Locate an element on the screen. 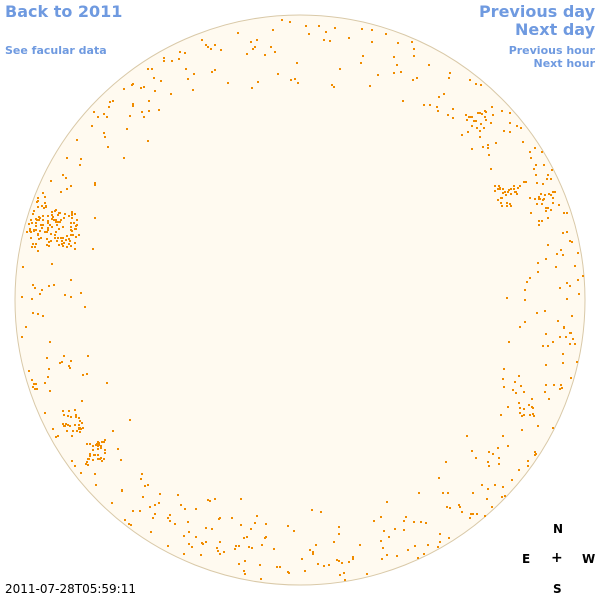  next-hour-link: Next hour is located at coordinates (564, 63).